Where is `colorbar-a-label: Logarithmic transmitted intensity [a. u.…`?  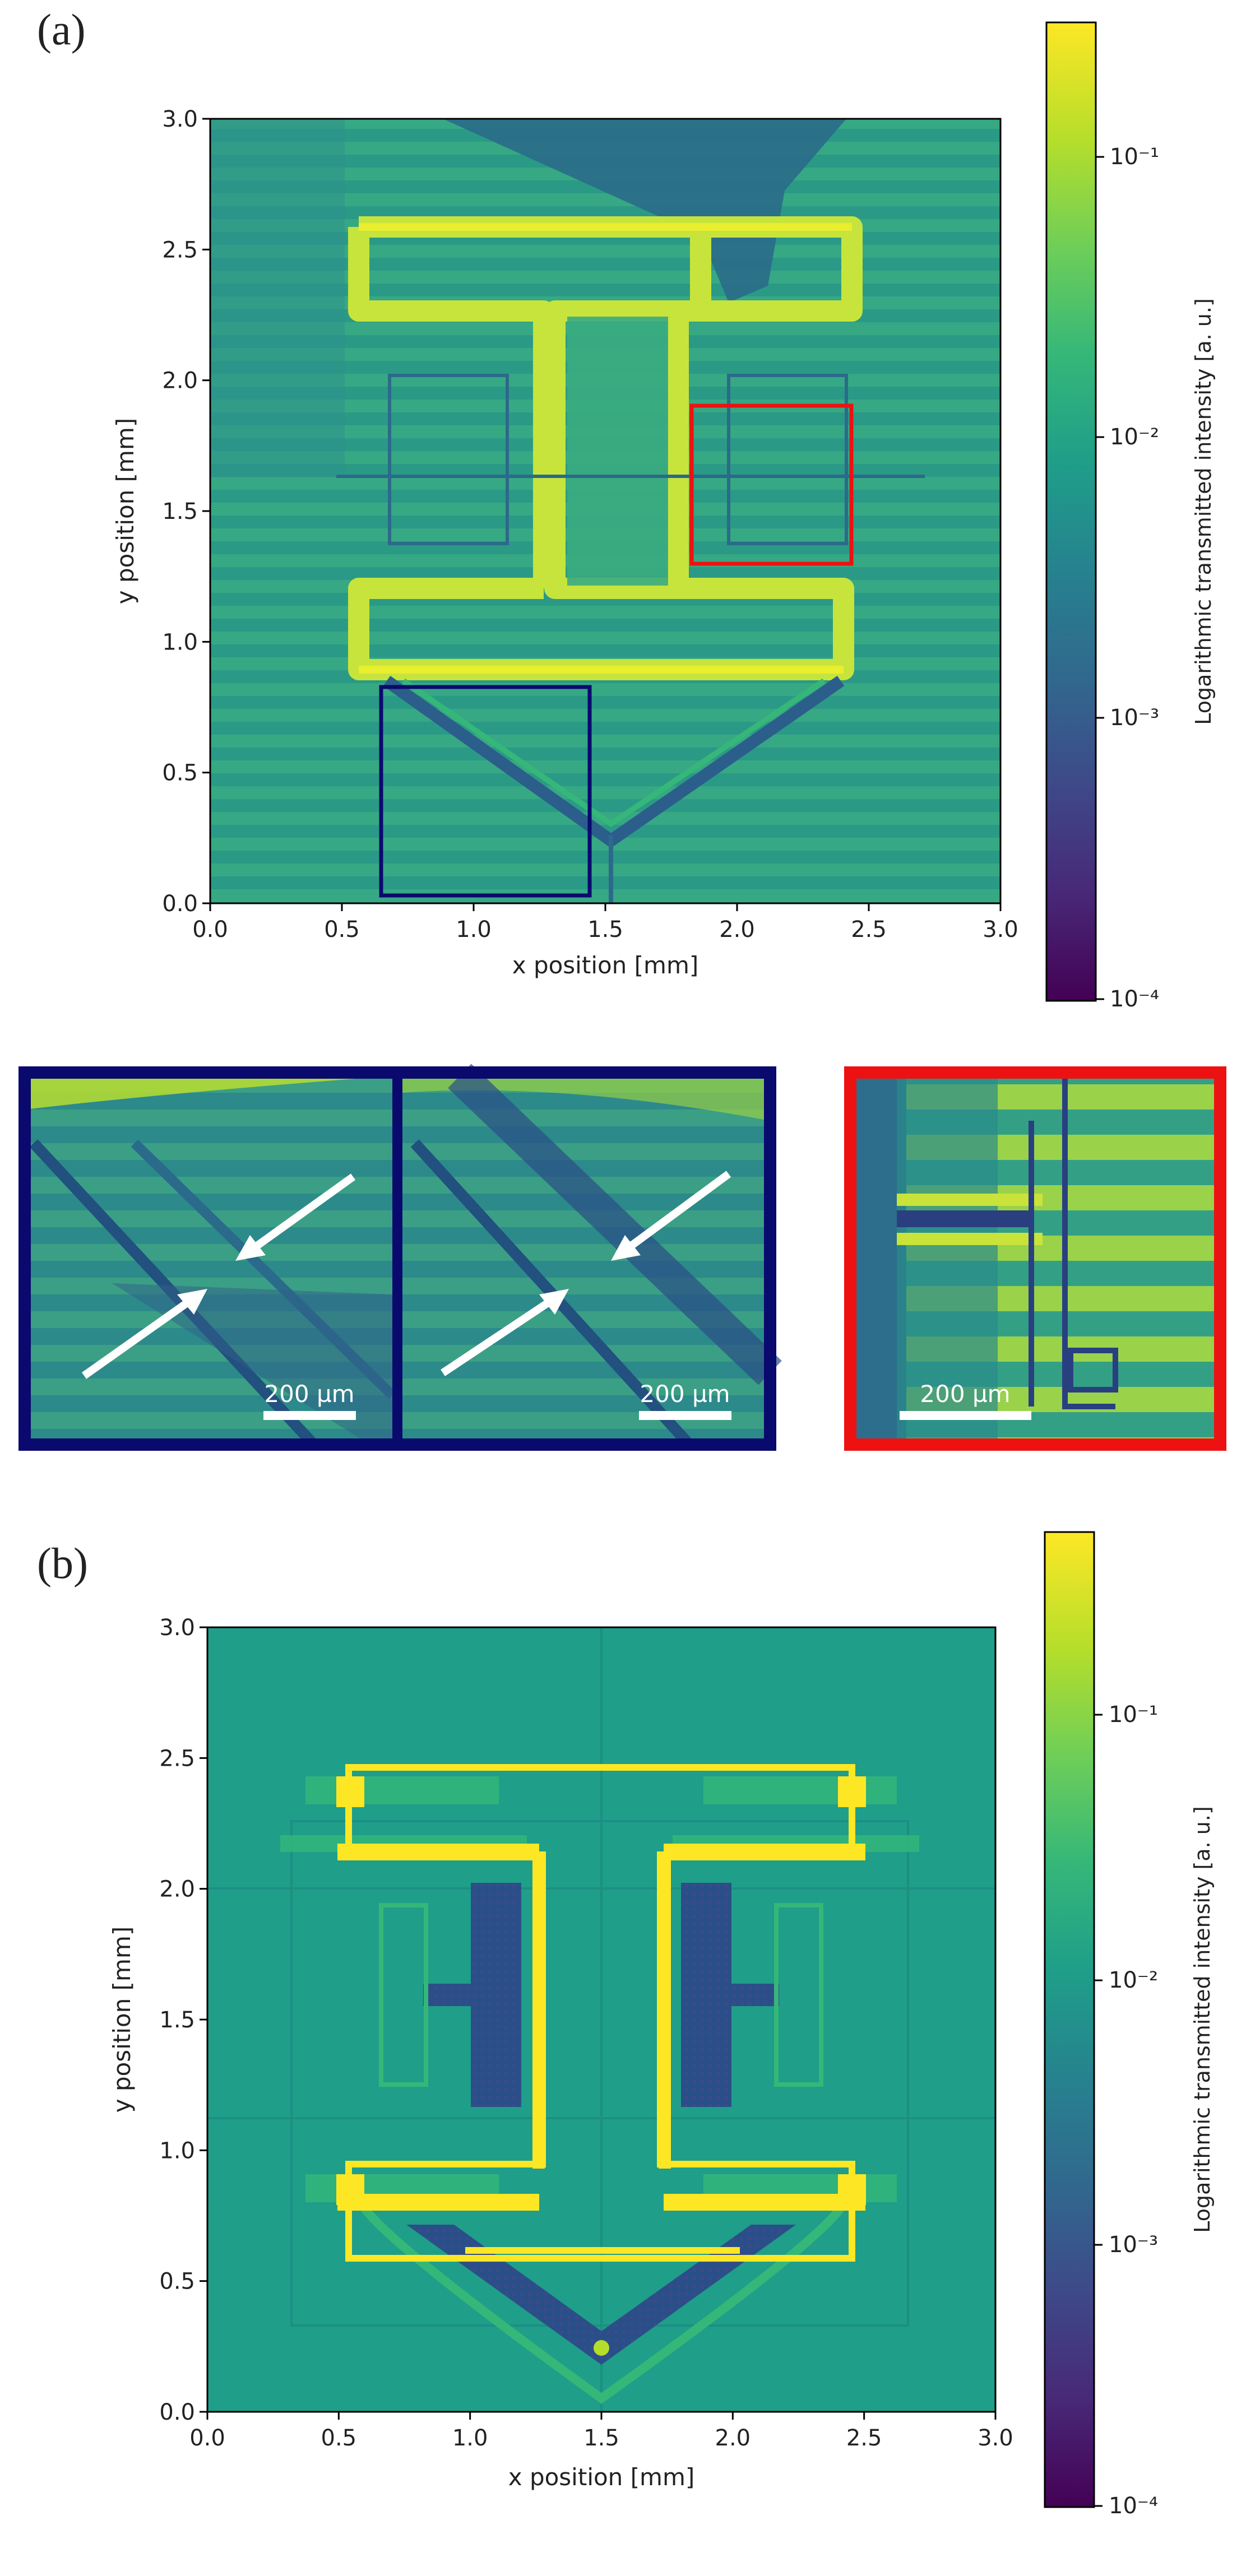
colorbar-a-label: Logarithmic transmitted intensity [a. u.… is located at coordinates (1204, 511).